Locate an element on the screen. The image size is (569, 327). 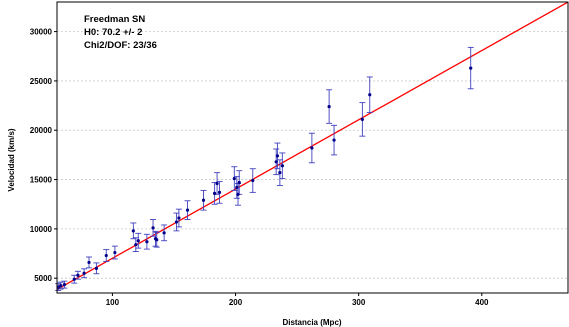
legend-line-2: H0: 70.2 +/- 2 is located at coordinates (113, 32).